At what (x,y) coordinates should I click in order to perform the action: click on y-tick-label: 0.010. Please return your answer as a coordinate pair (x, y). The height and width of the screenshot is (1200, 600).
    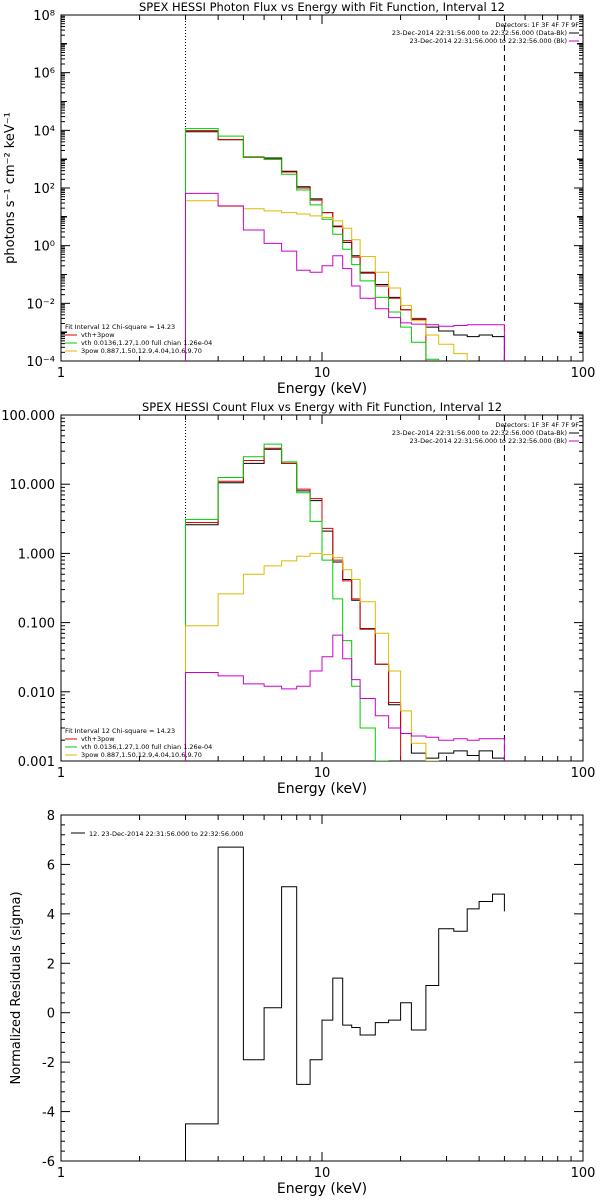
    Looking at the image, I should click on (36, 693).